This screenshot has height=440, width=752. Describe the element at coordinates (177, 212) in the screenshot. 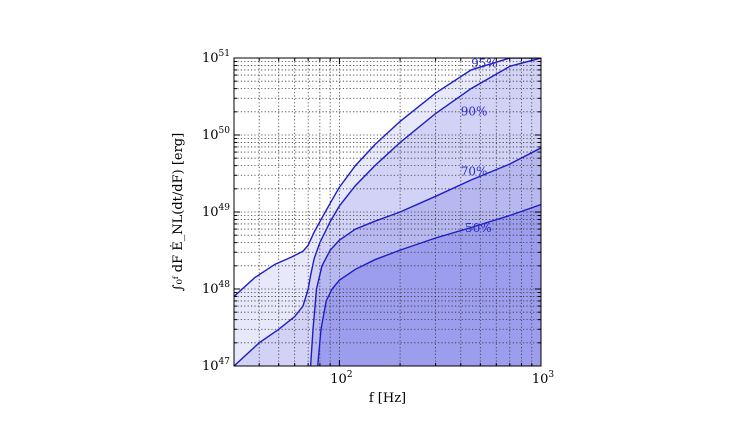

I see `y-axis-label: ∫₀ᶠ dF Ė_NL(dt/dF) [erg]` at that location.